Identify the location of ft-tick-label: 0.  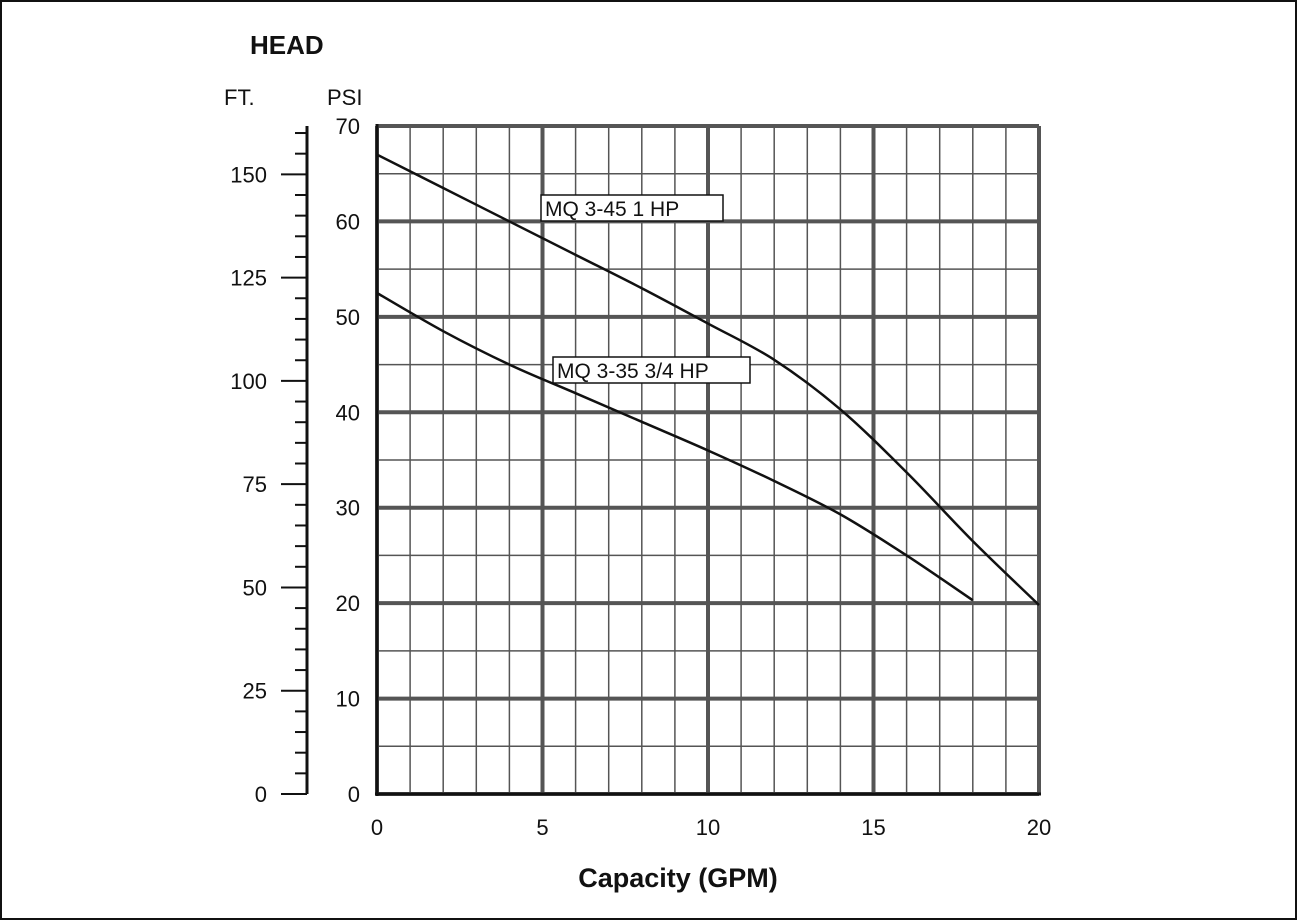
(261, 794).